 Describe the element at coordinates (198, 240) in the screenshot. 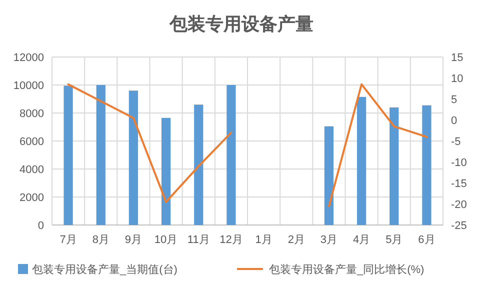

I see `x-tick-label: 11月` at that location.